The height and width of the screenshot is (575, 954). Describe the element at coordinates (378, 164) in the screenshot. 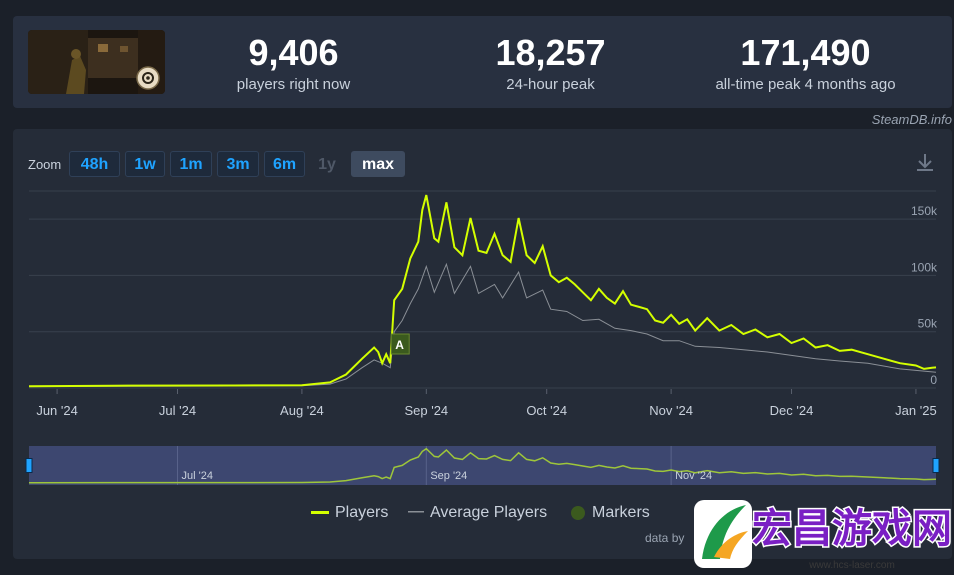

I see `zoom-max-button: max` at that location.